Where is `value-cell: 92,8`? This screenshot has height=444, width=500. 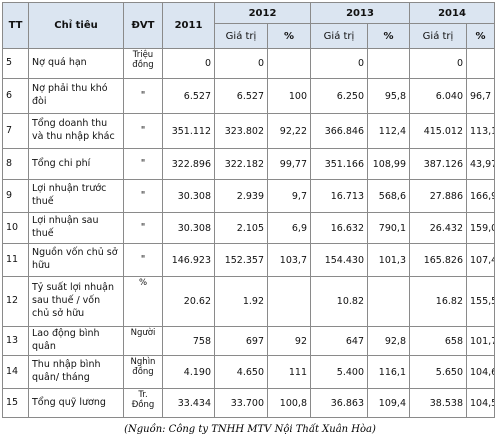 value-cell: 92,8 is located at coordinates (388, 341).